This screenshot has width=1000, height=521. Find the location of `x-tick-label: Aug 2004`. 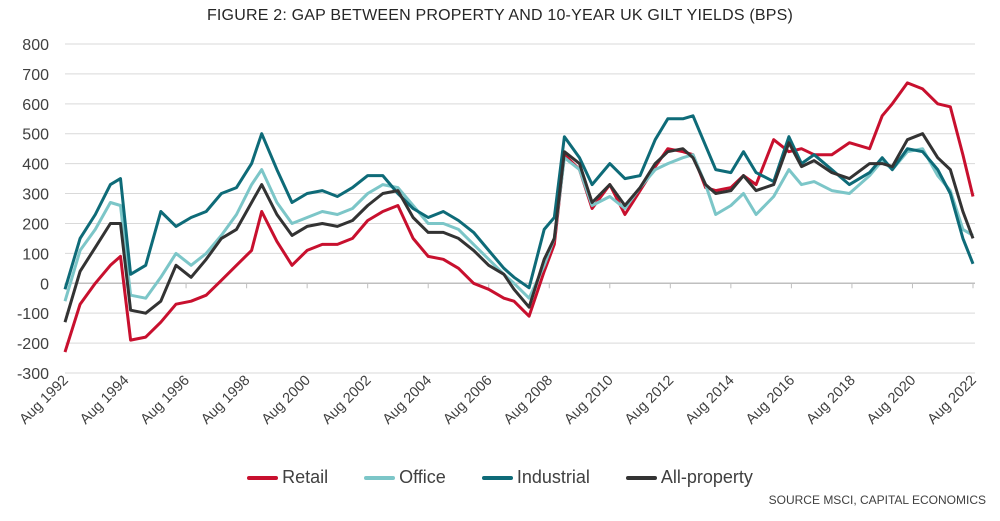

x-tick-label: Aug 2004 is located at coordinates (407, 400).